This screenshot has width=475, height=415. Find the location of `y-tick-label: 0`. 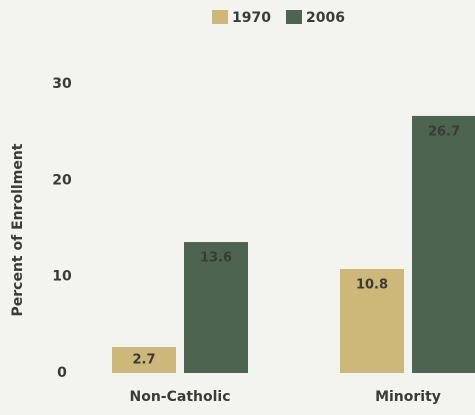

y-tick-label: 0 is located at coordinates (62, 373).